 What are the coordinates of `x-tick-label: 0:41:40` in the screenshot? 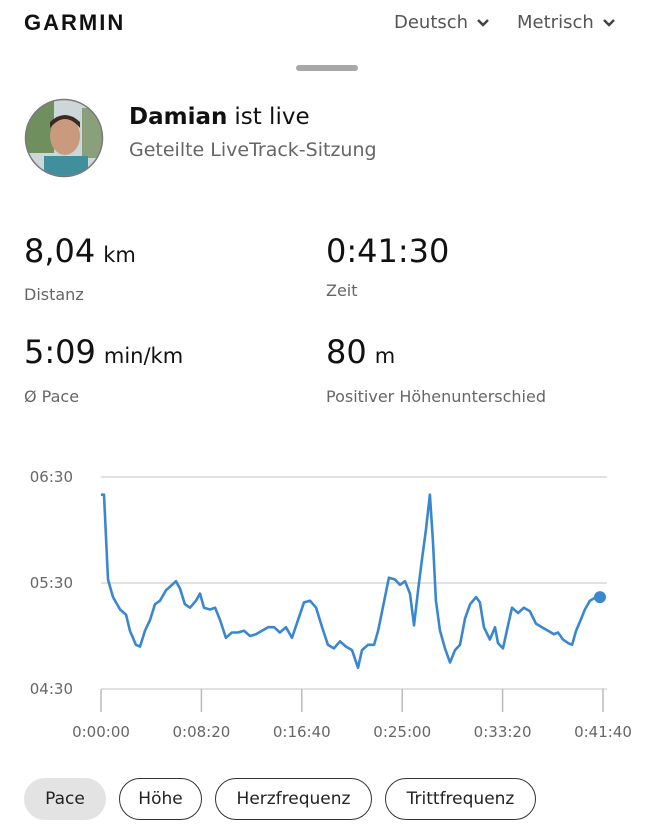 It's located at (603, 732).